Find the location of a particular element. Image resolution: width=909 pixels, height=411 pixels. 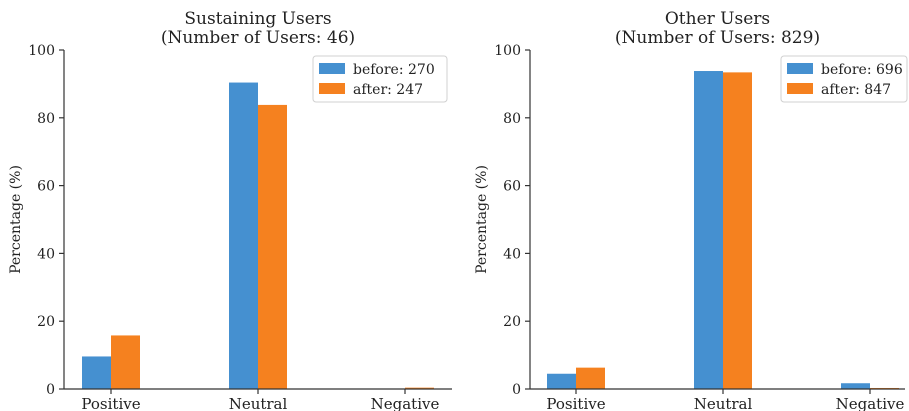

bar-negative-before is located at coordinates (855, 386).